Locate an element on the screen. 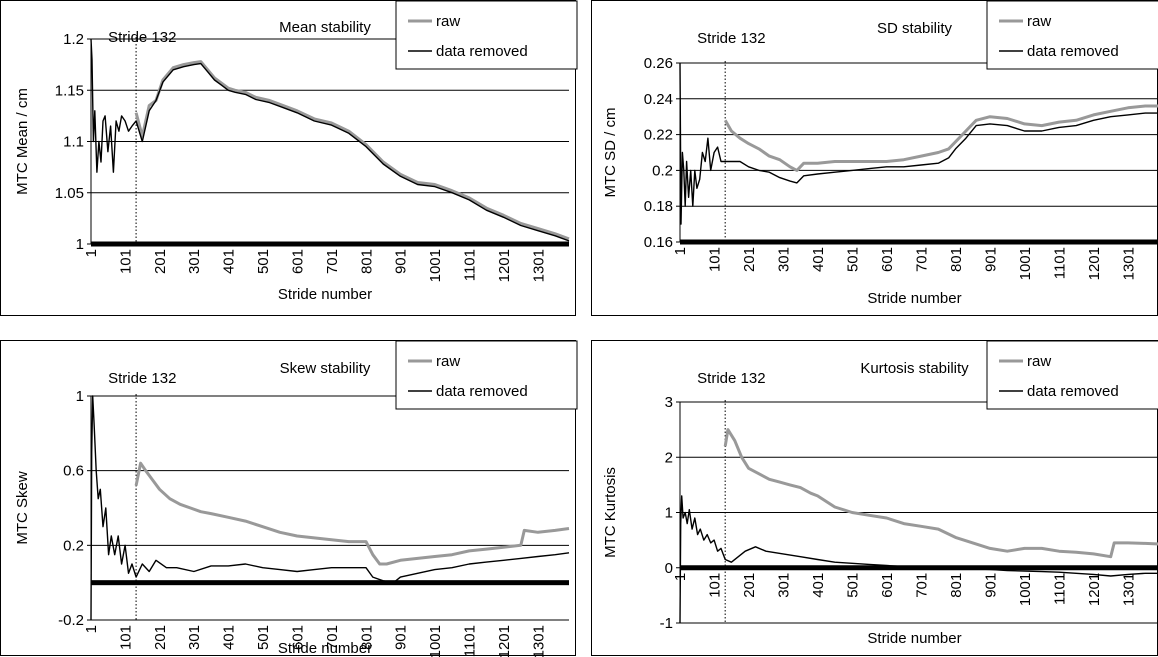  x-axis-baseline is located at coordinates (330, 244).